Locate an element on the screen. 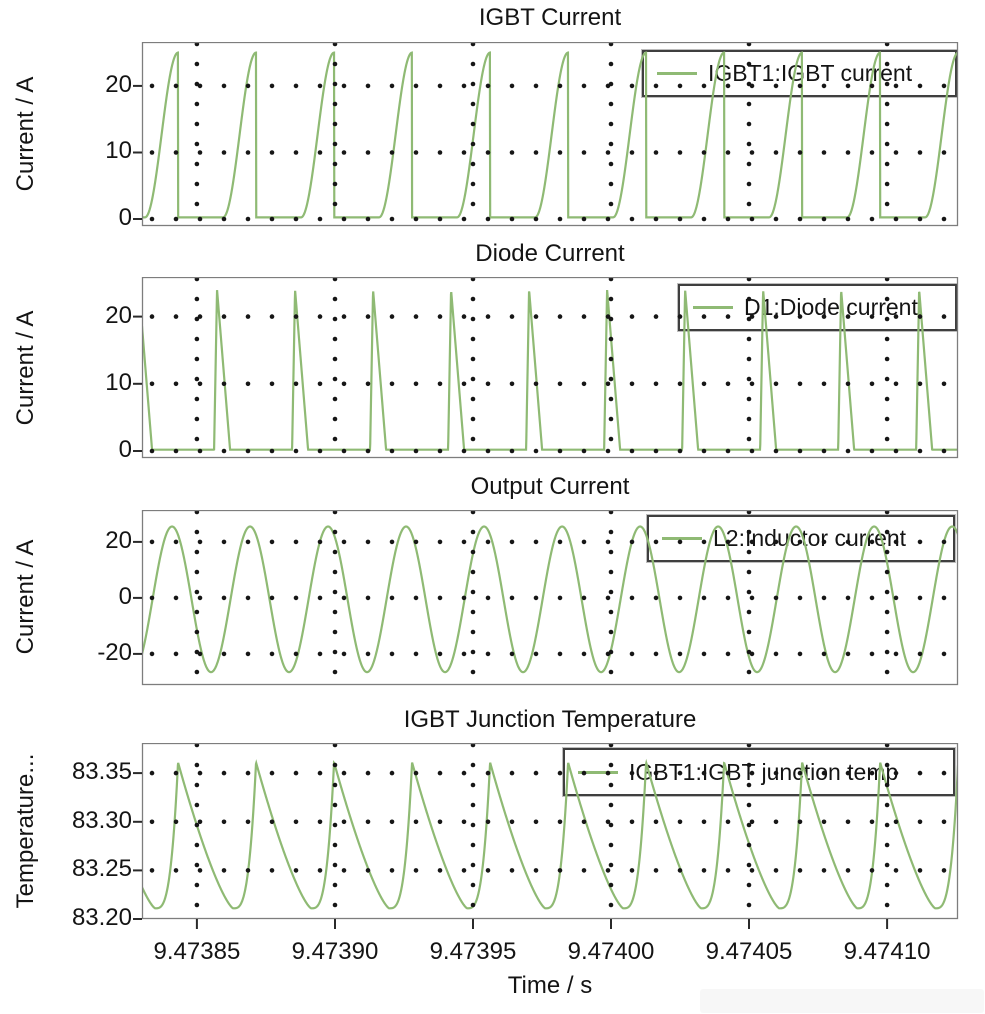  y-tick-label: 83.30 is located at coordinates (101, 820).